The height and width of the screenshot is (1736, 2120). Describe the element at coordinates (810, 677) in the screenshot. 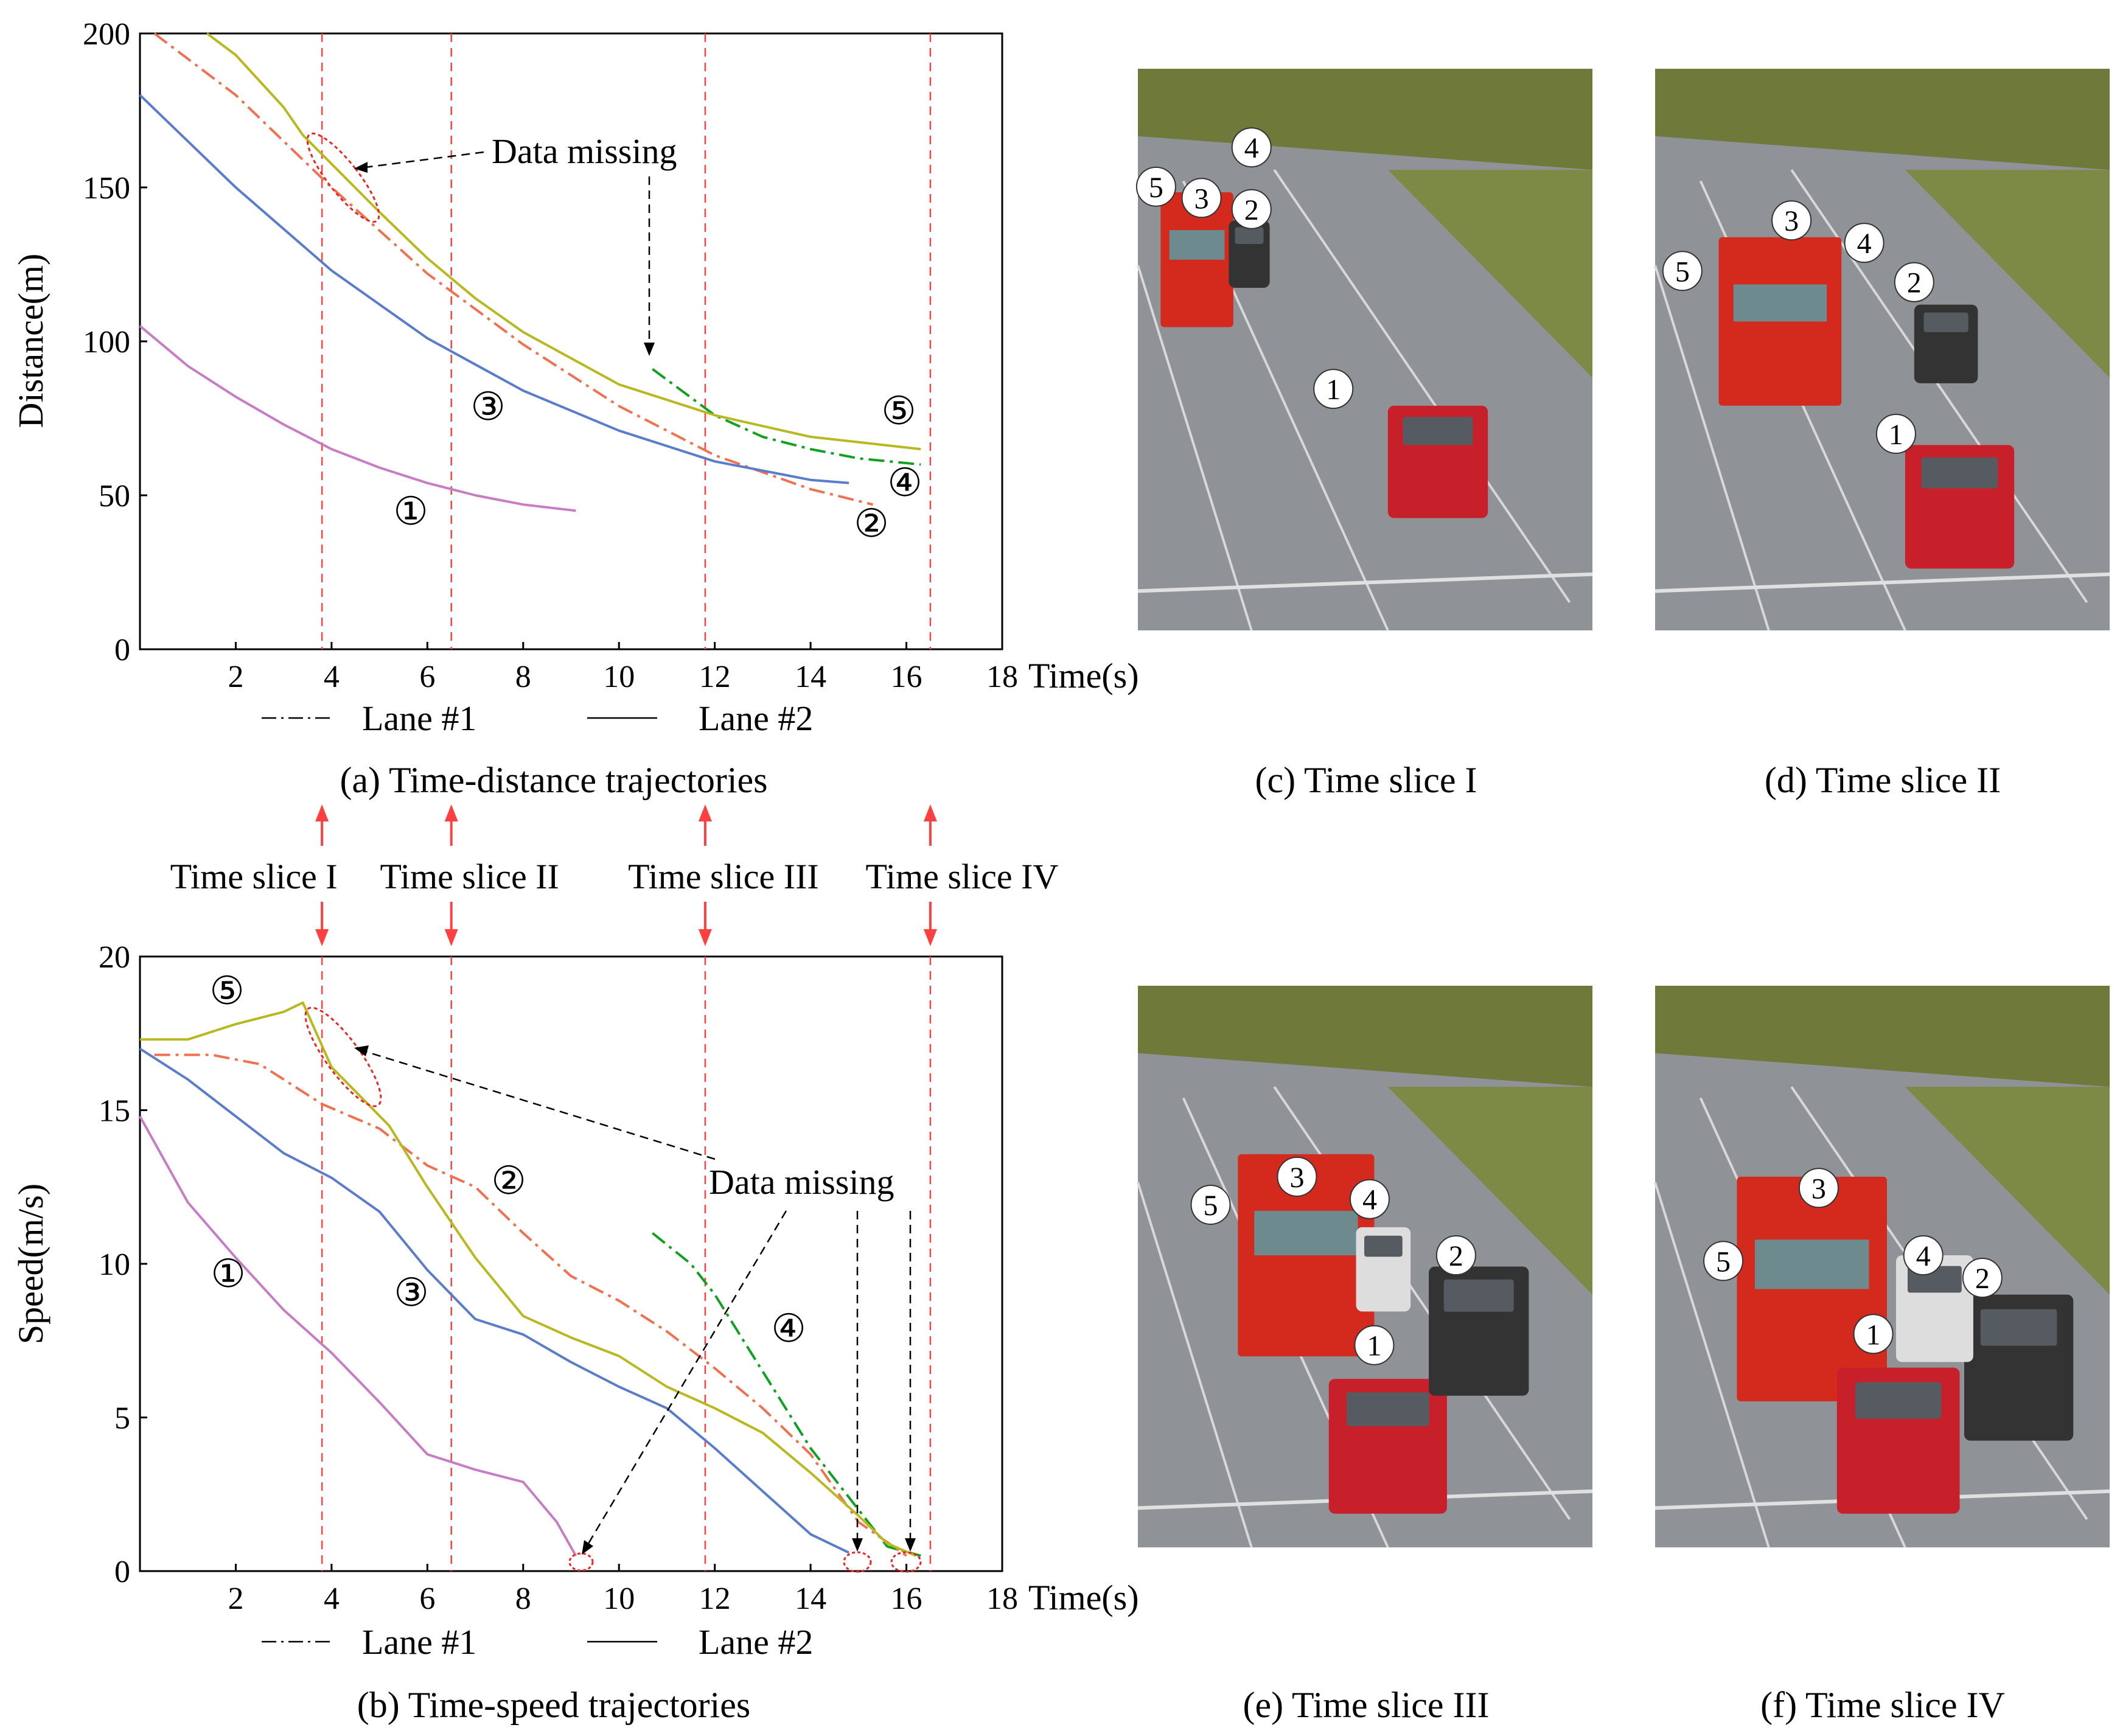

I see `chart-a-xtick-label-6: 14` at that location.